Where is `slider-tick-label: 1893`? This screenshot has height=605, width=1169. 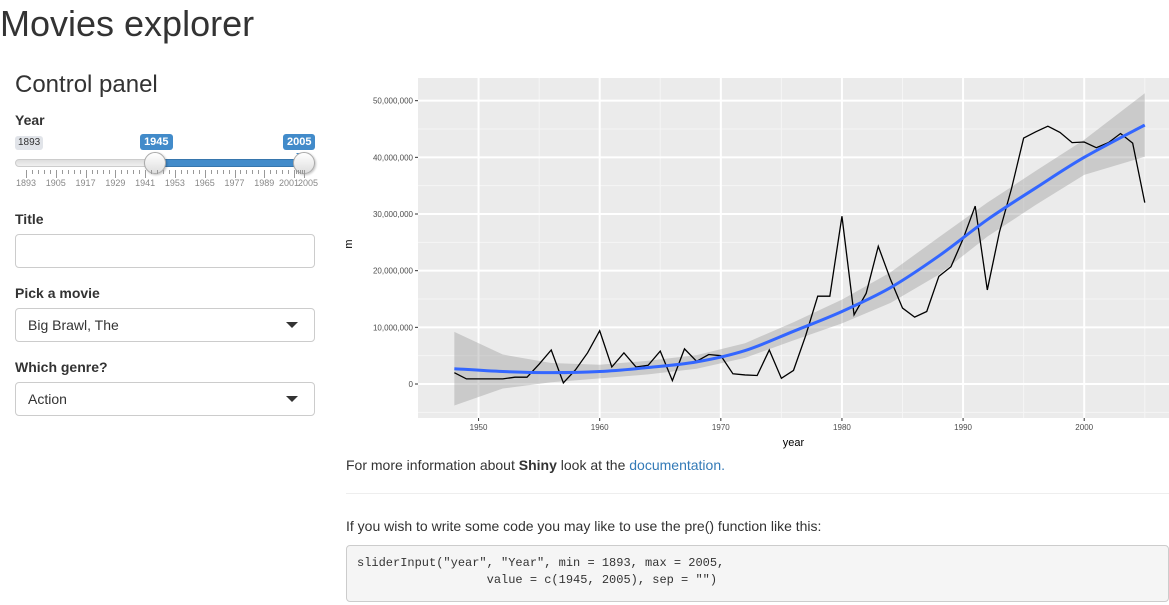
slider-tick-label: 1893 is located at coordinates (26, 183).